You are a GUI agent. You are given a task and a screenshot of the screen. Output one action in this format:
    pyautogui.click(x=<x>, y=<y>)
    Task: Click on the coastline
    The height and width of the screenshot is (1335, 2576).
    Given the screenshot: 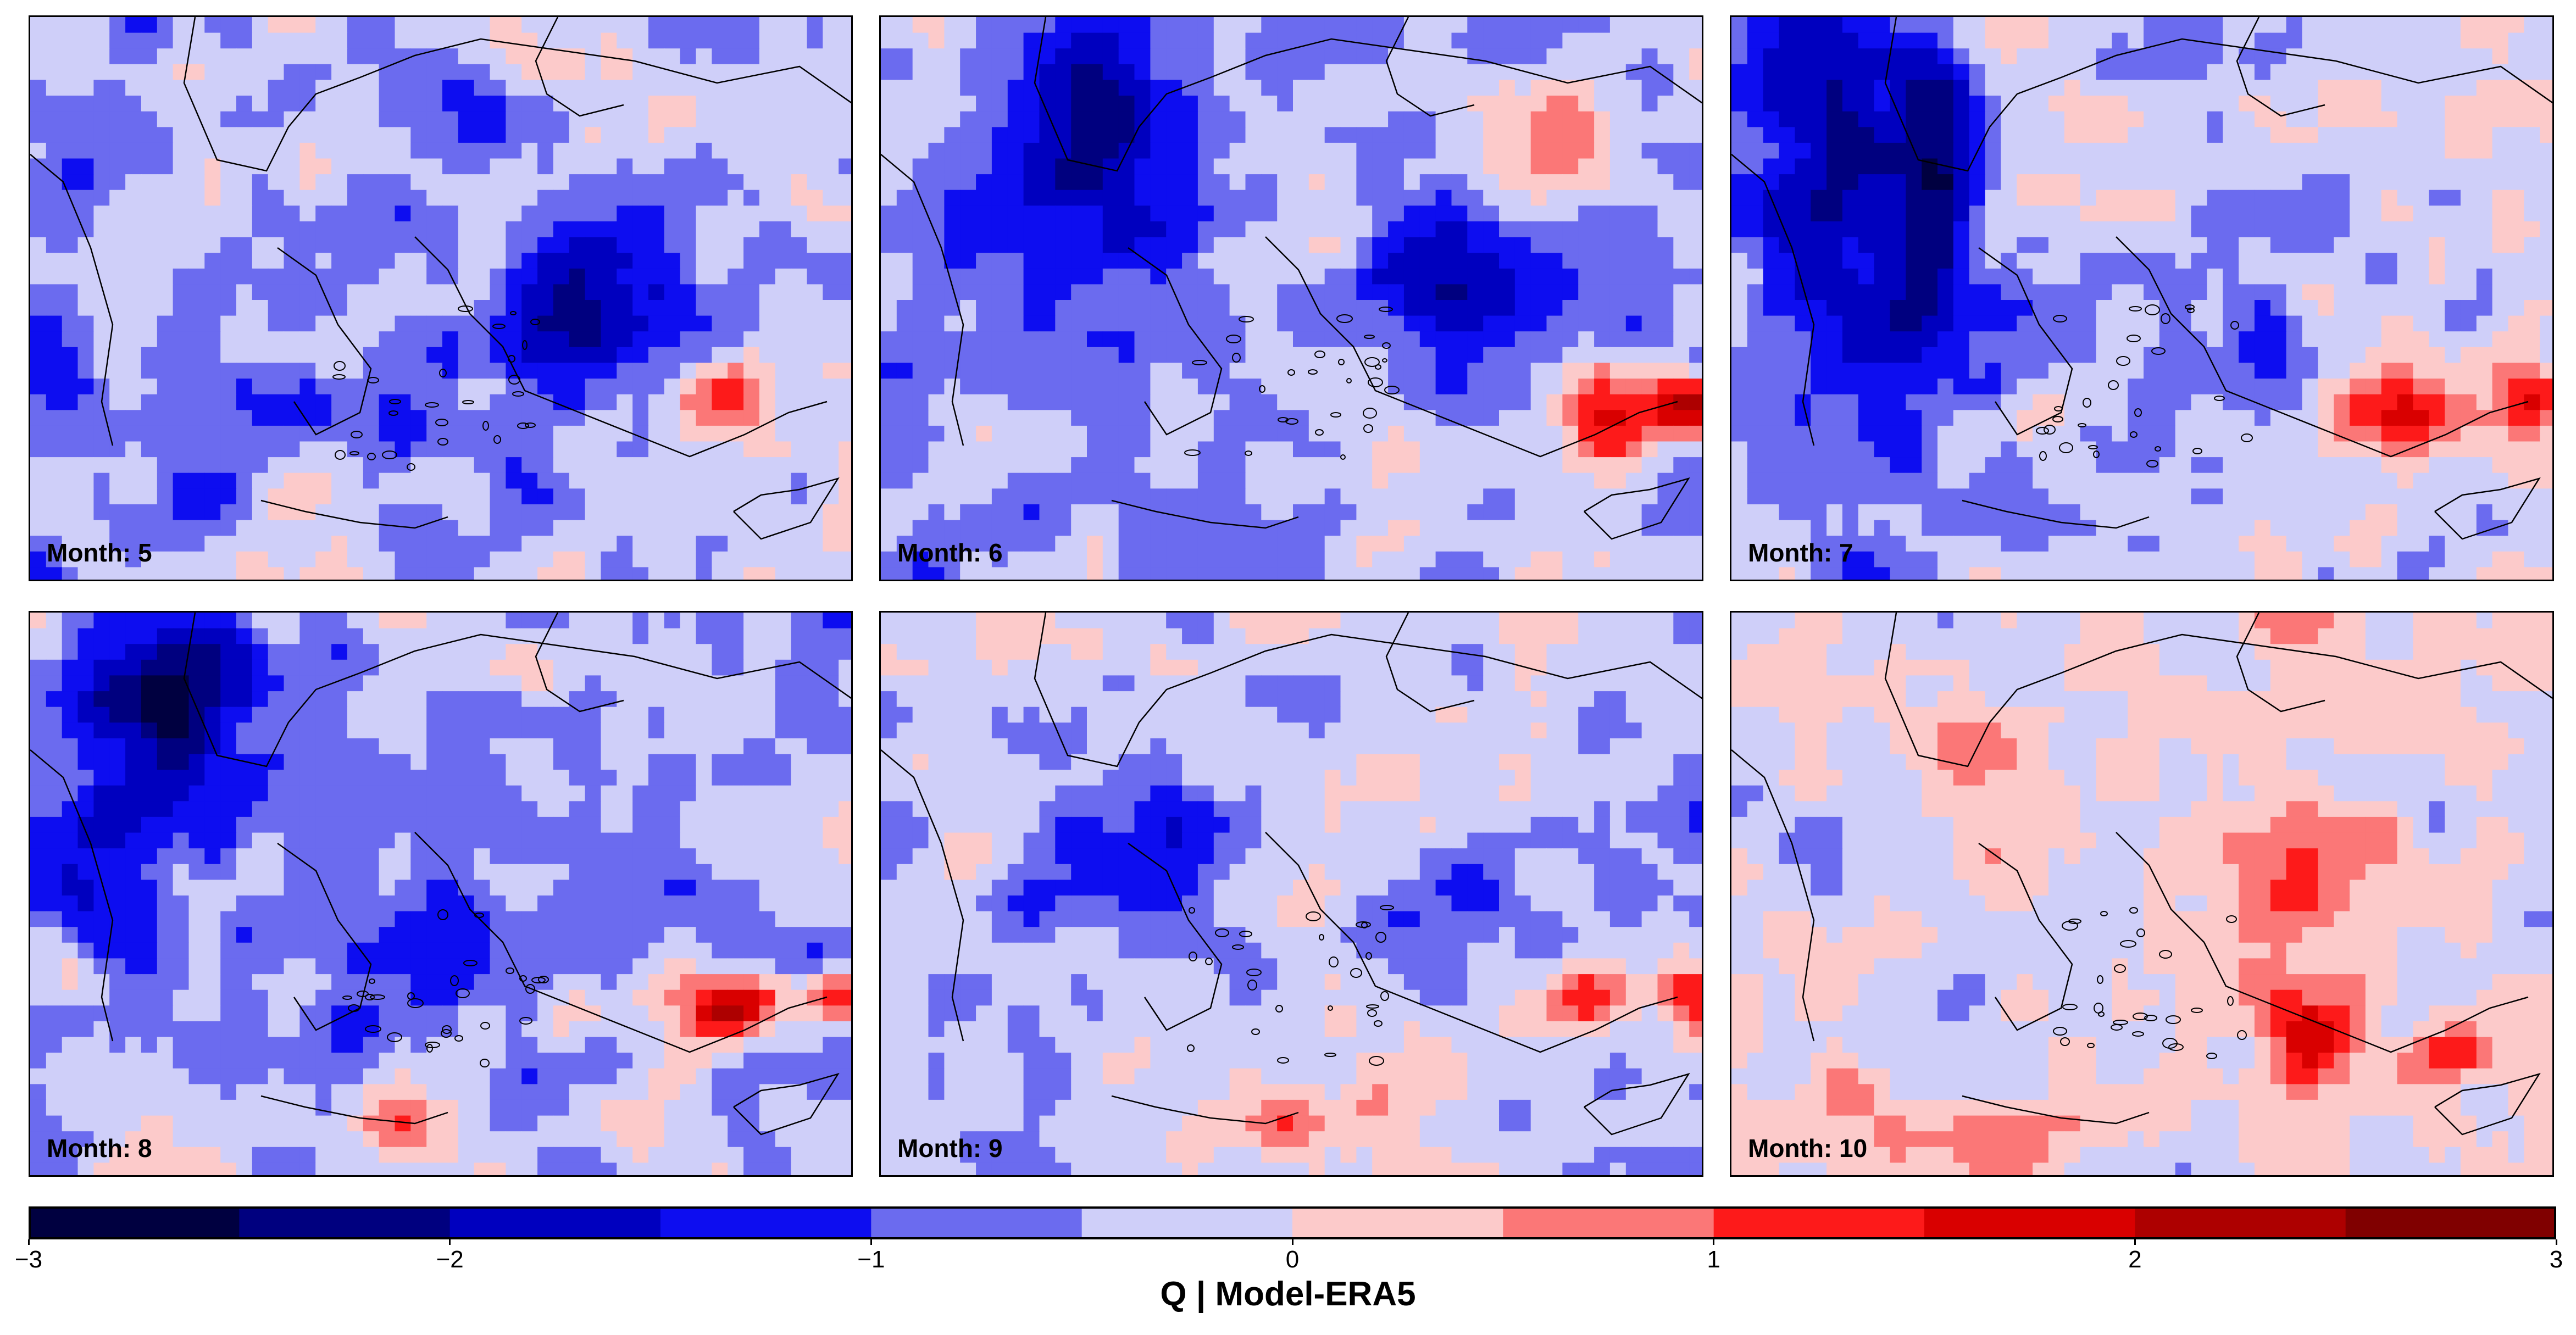 What is the action you would take?
    pyautogui.click(x=517, y=94)
    